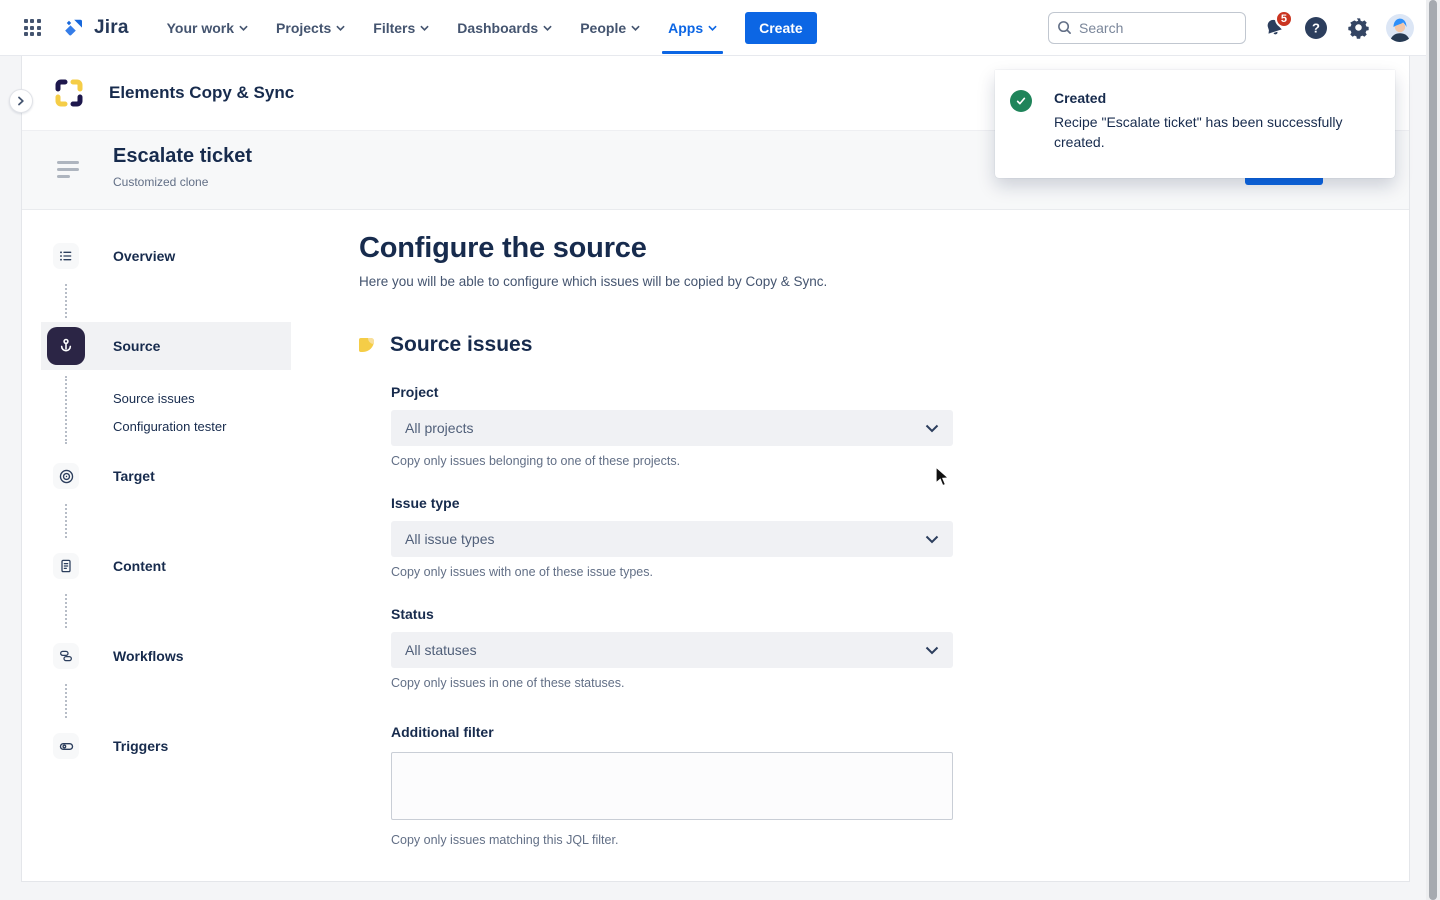 The height and width of the screenshot is (900, 1440). Describe the element at coordinates (415, 392) in the screenshot. I see `field-label: Project` at that location.